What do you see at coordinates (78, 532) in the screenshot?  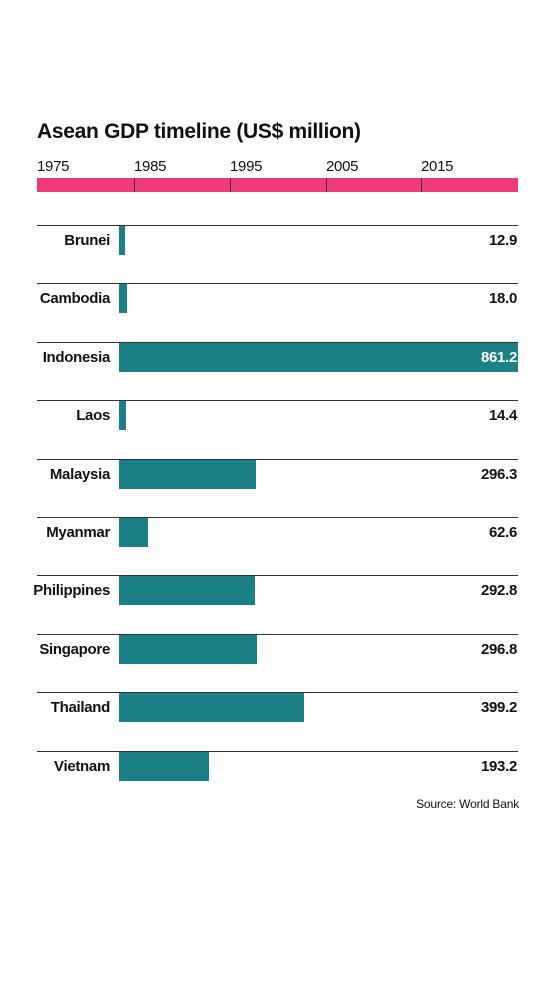 I see `category-label: Myanmar` at bounding box center [78, 532].